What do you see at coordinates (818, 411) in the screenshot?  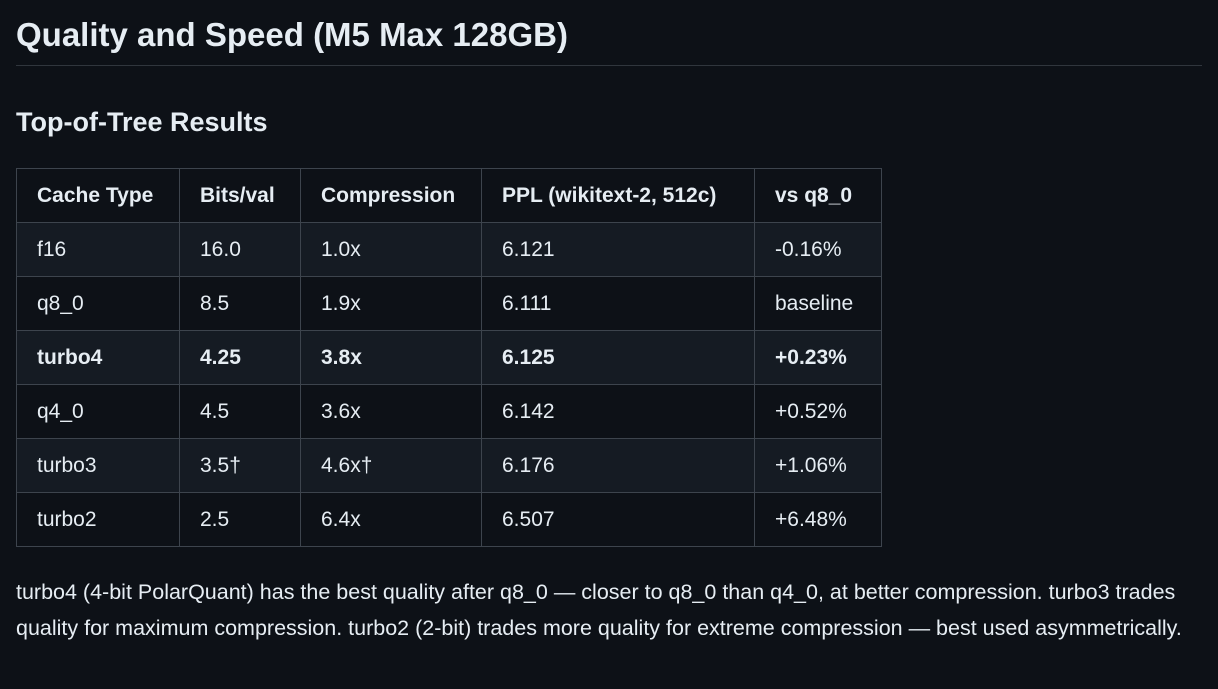 I see `cell-vs-q8: +0.52%` at bounding box center [818, 411].